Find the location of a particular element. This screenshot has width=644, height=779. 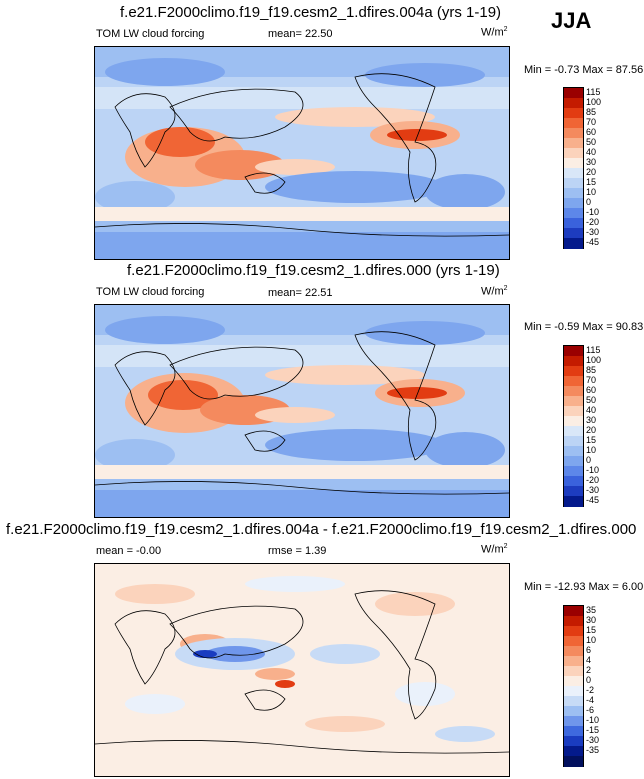

colorbar-tick-label: 50 is located at coordinates (591, 142).